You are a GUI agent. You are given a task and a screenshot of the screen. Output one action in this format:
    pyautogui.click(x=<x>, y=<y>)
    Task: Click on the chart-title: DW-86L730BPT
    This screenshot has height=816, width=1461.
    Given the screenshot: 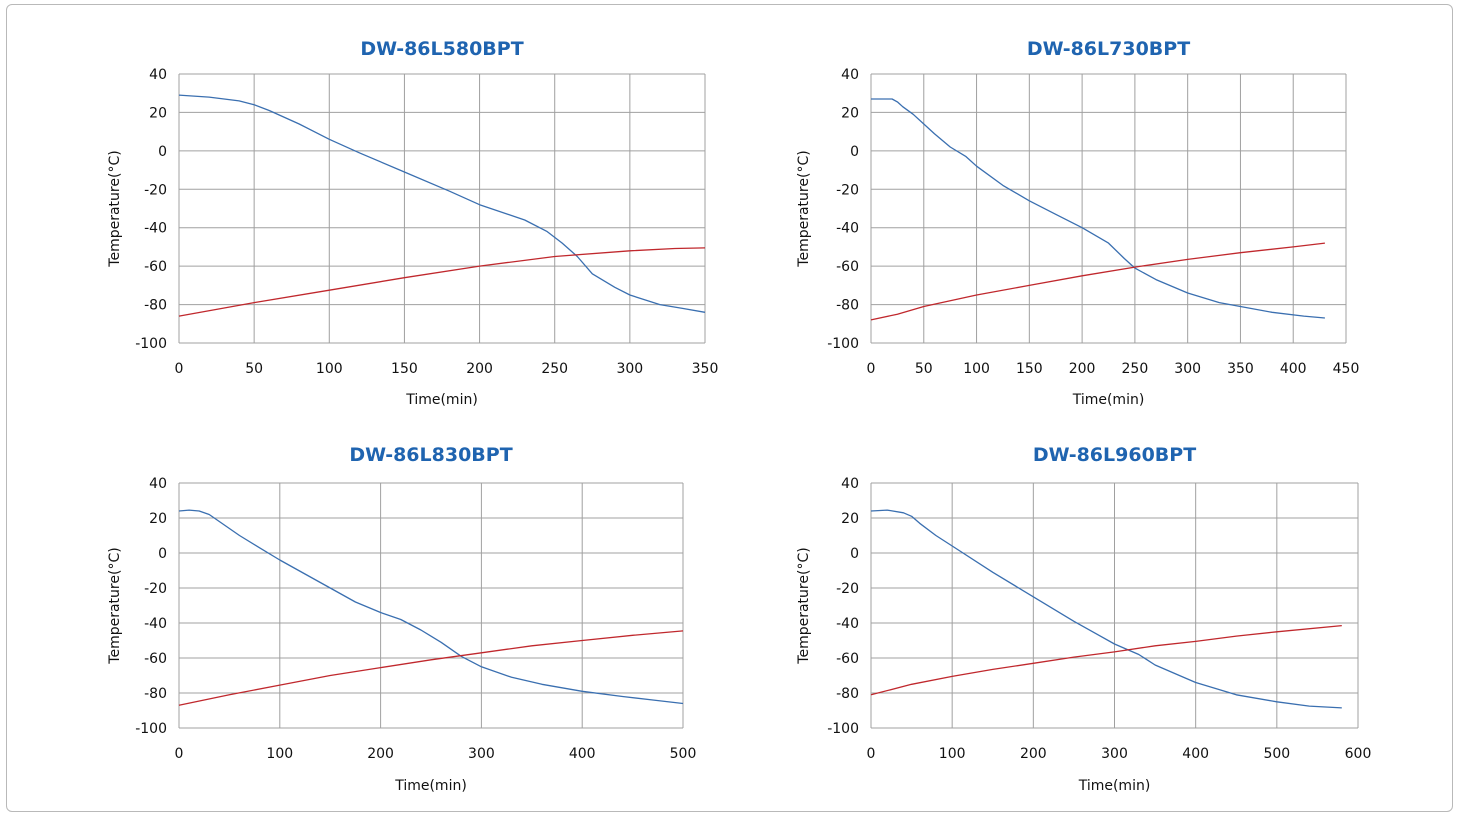 What is the action you would take?
    pyautogui.click(x=1108, y=49)
    